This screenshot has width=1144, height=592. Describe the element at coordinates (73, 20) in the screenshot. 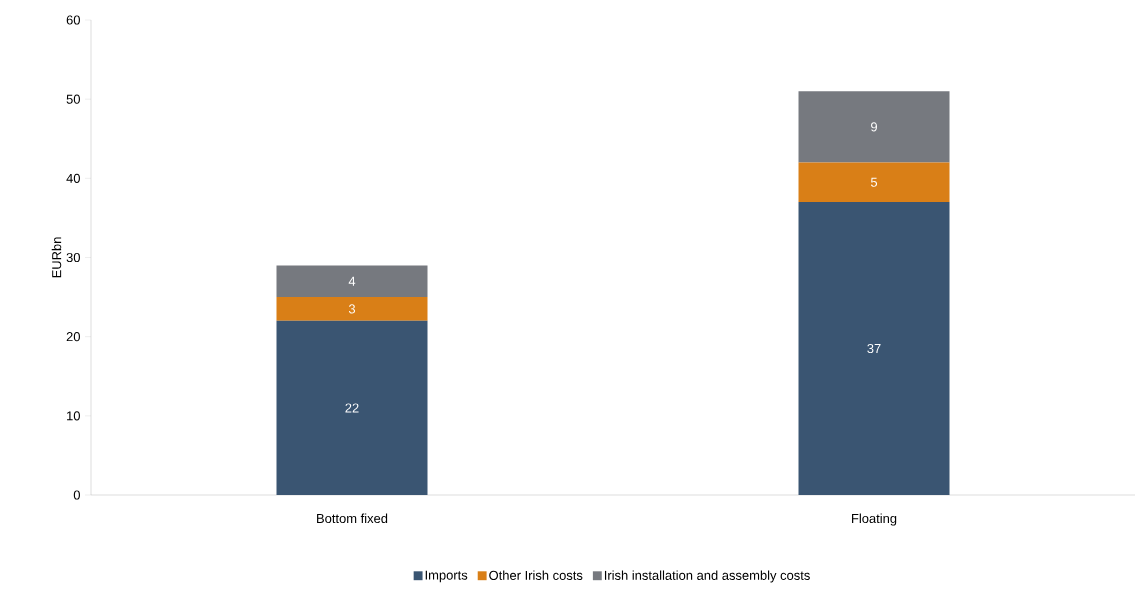

I see `y-tick-label: 60` at that location.